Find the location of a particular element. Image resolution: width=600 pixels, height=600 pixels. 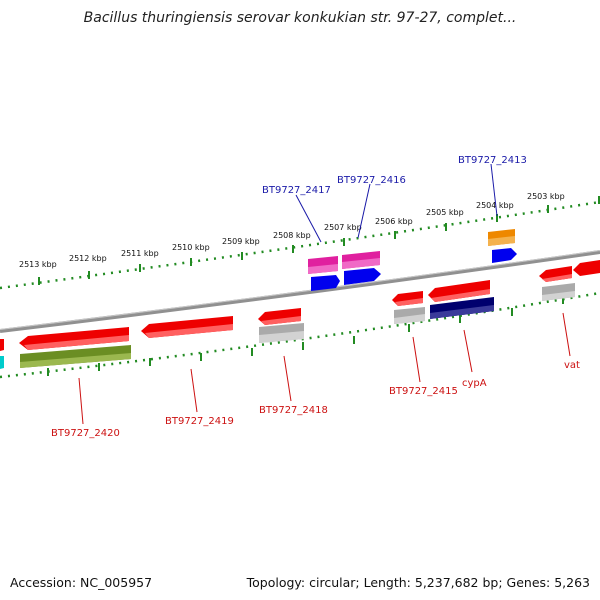

accession-text: Accession: NC_005957 is located at coordinates (81, 582).